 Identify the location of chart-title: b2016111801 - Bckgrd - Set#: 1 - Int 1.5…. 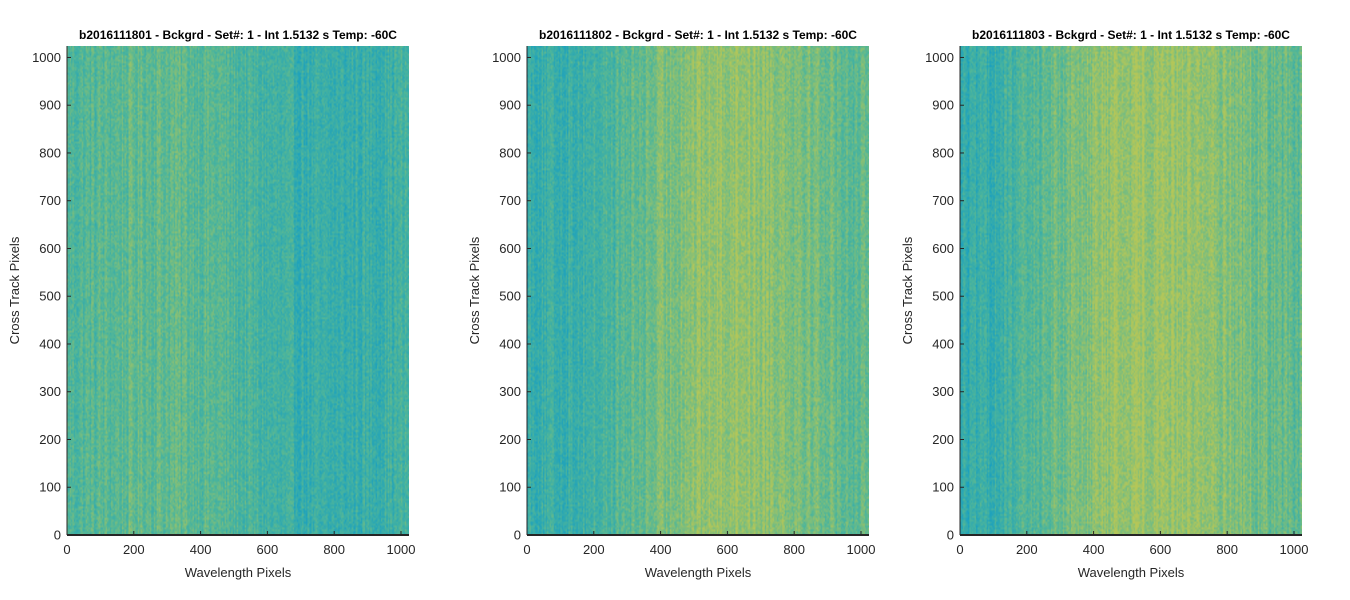
(238, 35).